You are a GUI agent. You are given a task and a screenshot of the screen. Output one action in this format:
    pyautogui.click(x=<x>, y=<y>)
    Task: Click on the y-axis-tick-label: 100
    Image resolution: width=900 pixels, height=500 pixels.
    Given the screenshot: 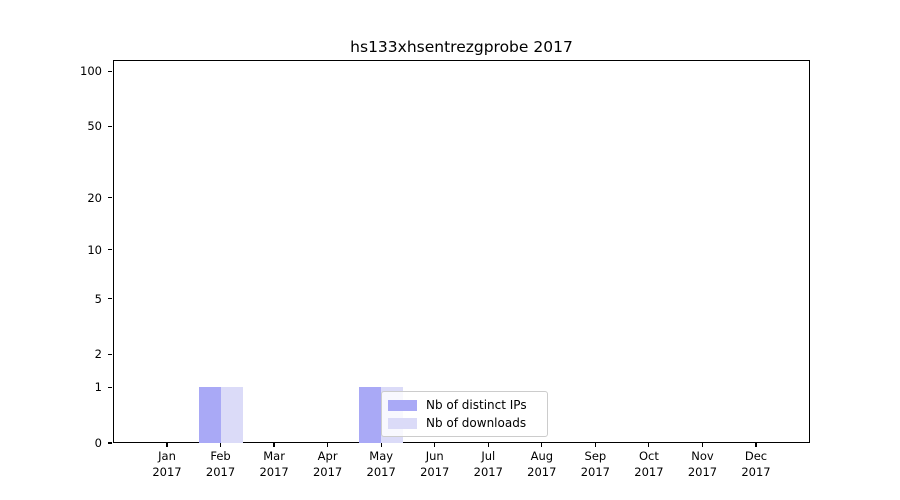 What is the action you would take?
    pyautogui.click(x=91, y=71)
    